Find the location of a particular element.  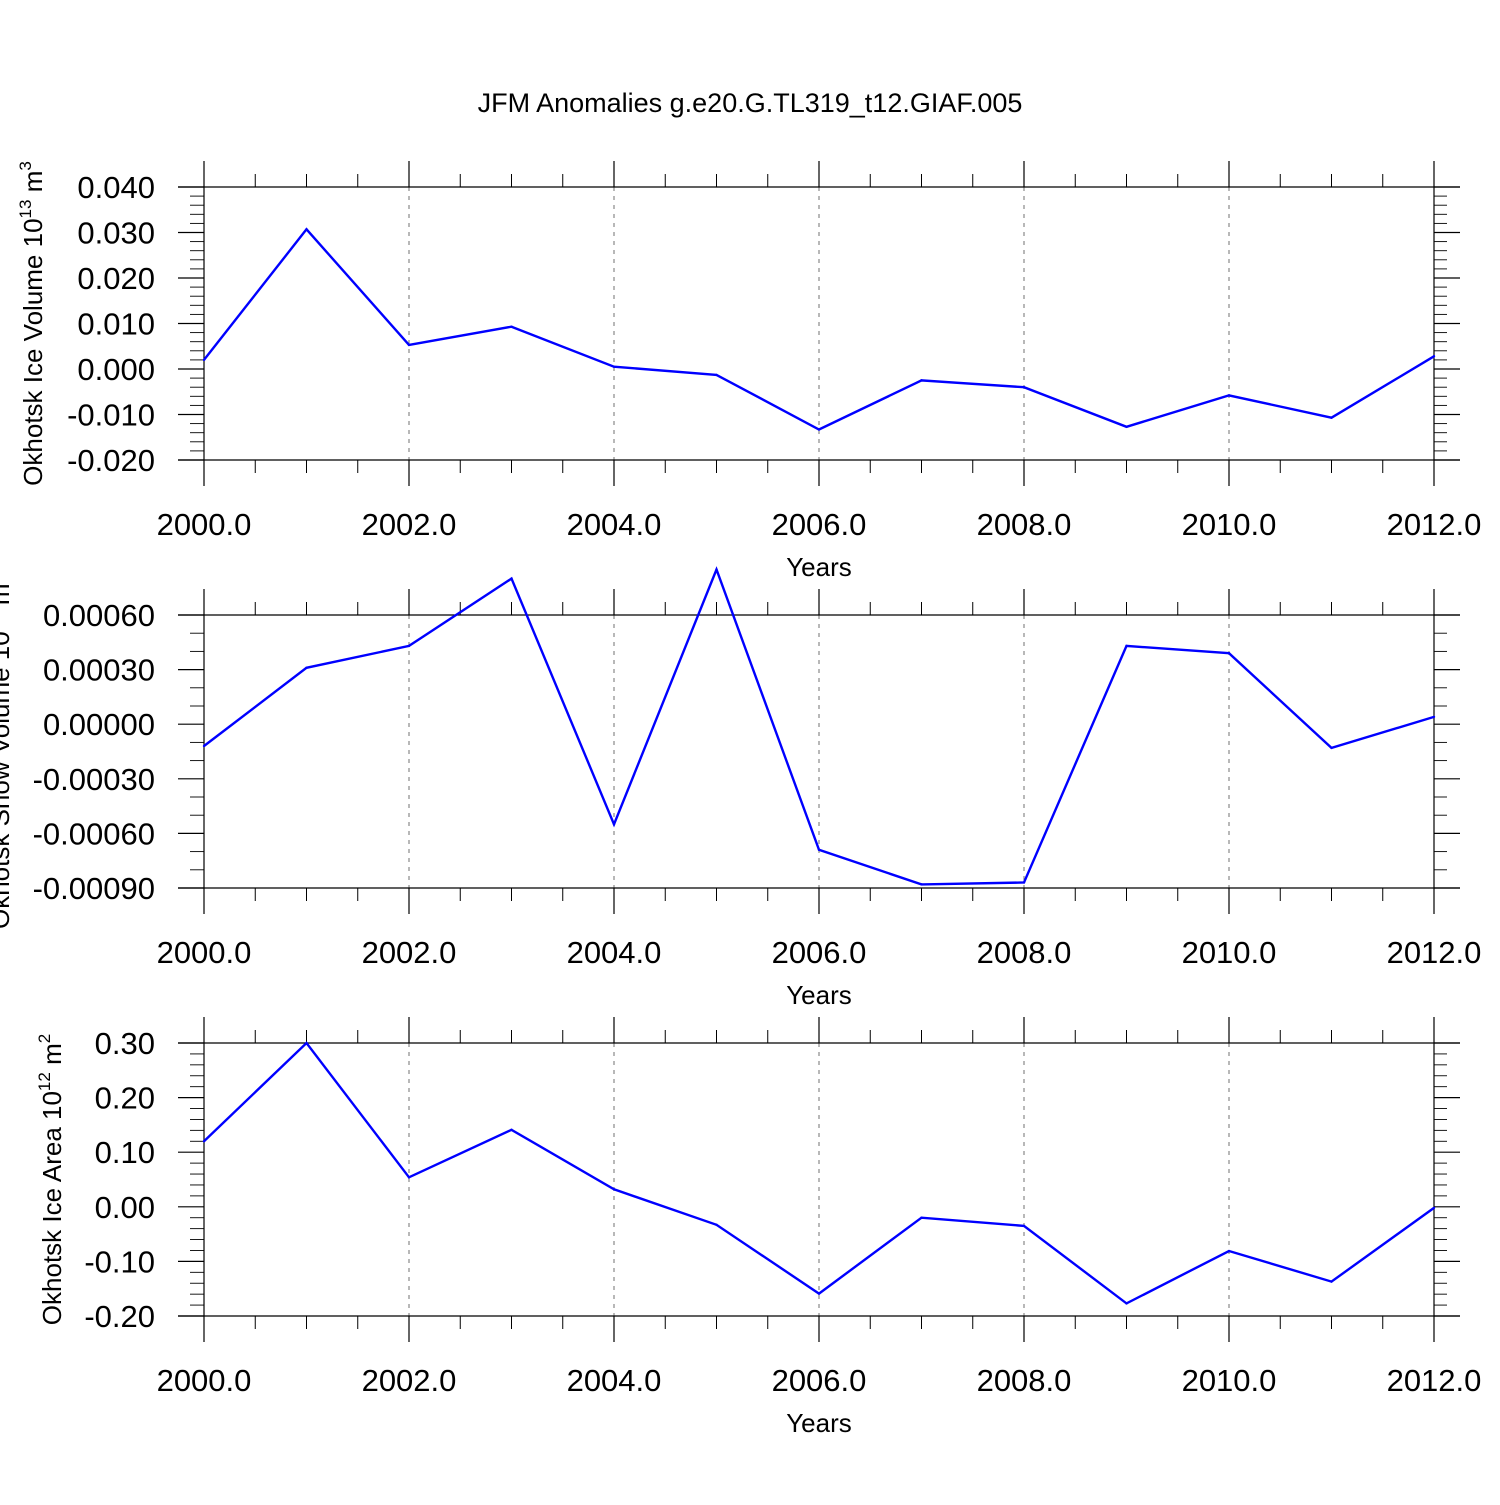

y-tick-label: -0.020 is located at coordinates (111, 460).